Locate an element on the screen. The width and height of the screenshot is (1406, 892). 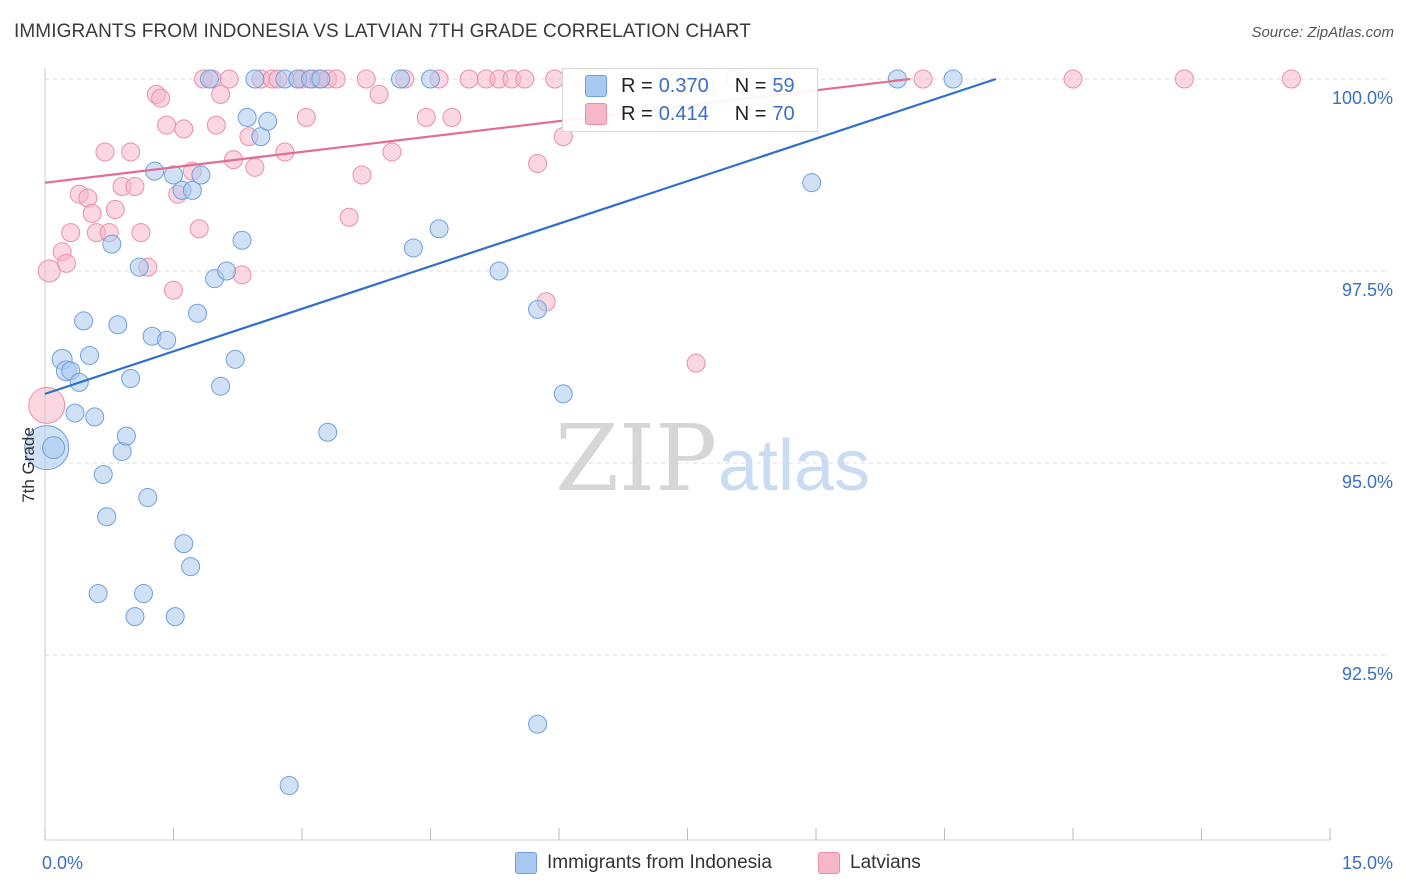
y-tick-label: 95.0% is located at coordinates (1367, 482).